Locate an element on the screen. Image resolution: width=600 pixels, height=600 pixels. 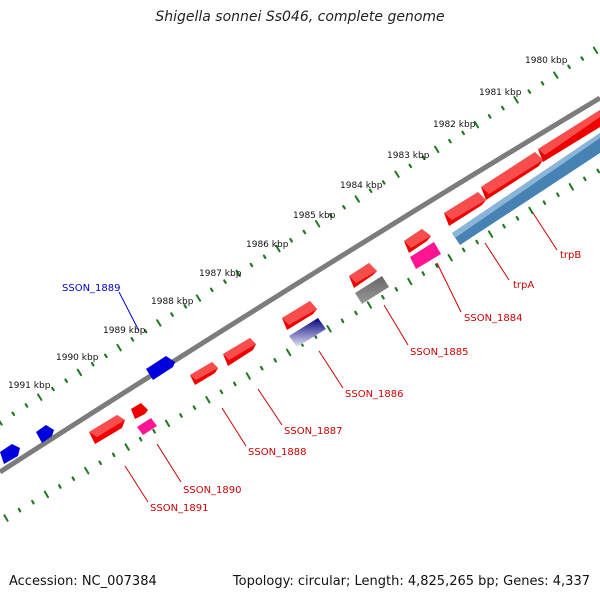
tick-label: 1981 kbp is located at coordinates (500, 93).